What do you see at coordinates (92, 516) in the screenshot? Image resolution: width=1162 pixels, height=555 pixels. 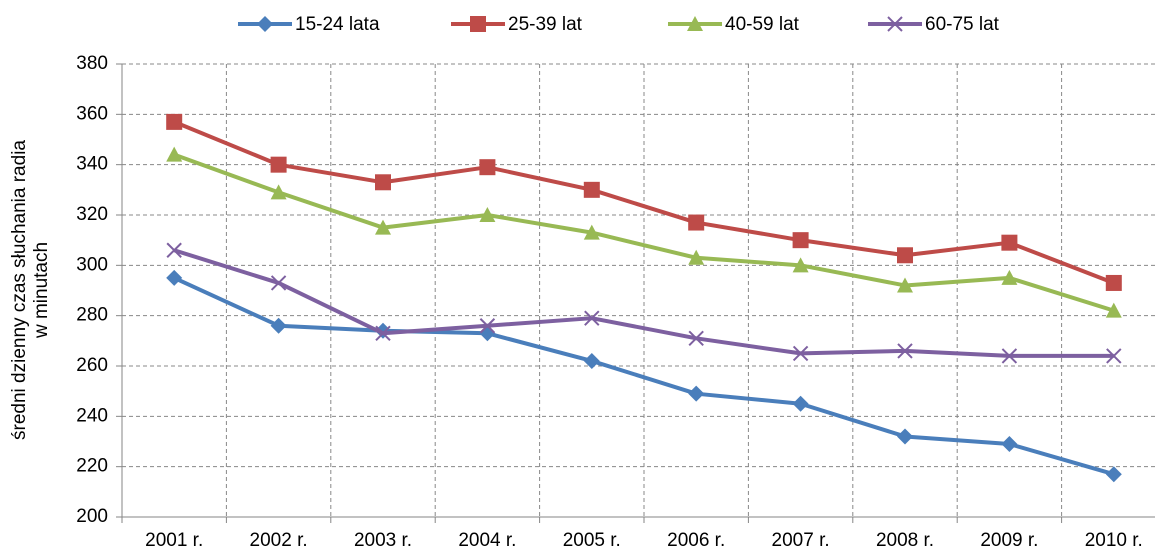 I see `y-tick-label: 200` at bounding box center [92, 516].